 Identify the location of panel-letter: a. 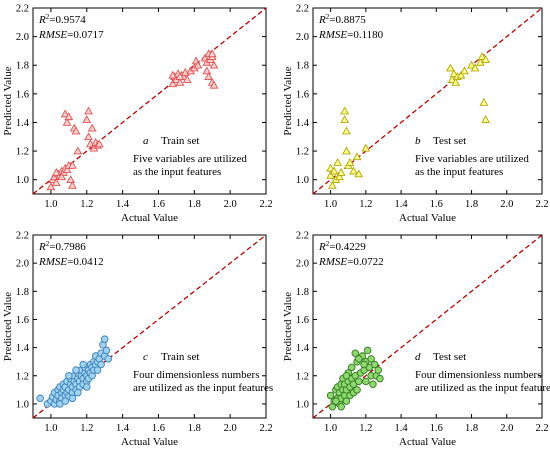
(146, 141).